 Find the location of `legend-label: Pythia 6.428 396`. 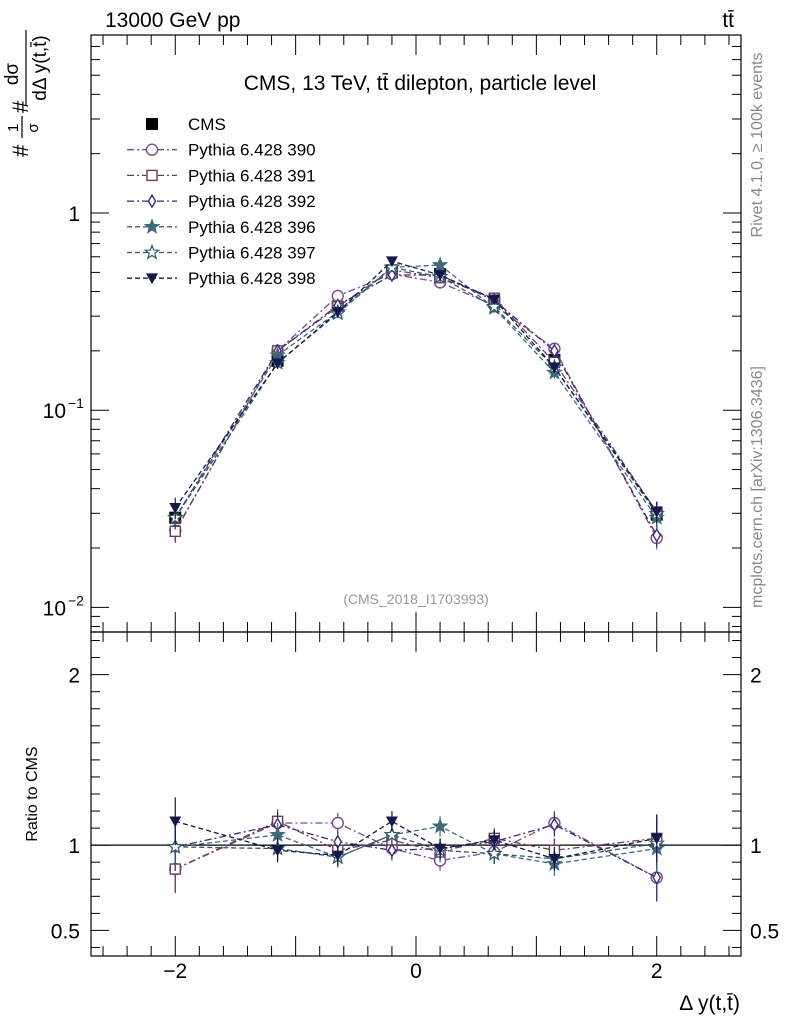

legend-label: Pythia 6.428 396 is located at coordinates (252, 227).